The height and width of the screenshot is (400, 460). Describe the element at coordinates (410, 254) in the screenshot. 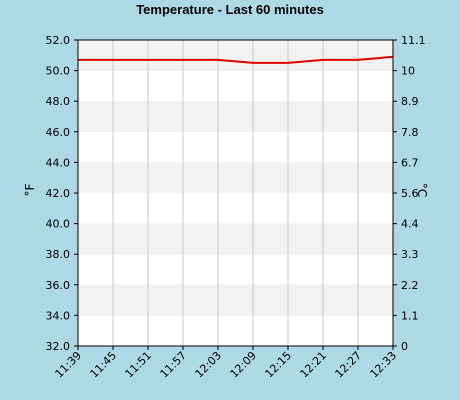

I see `right-tick-label: 3.3` at that location.